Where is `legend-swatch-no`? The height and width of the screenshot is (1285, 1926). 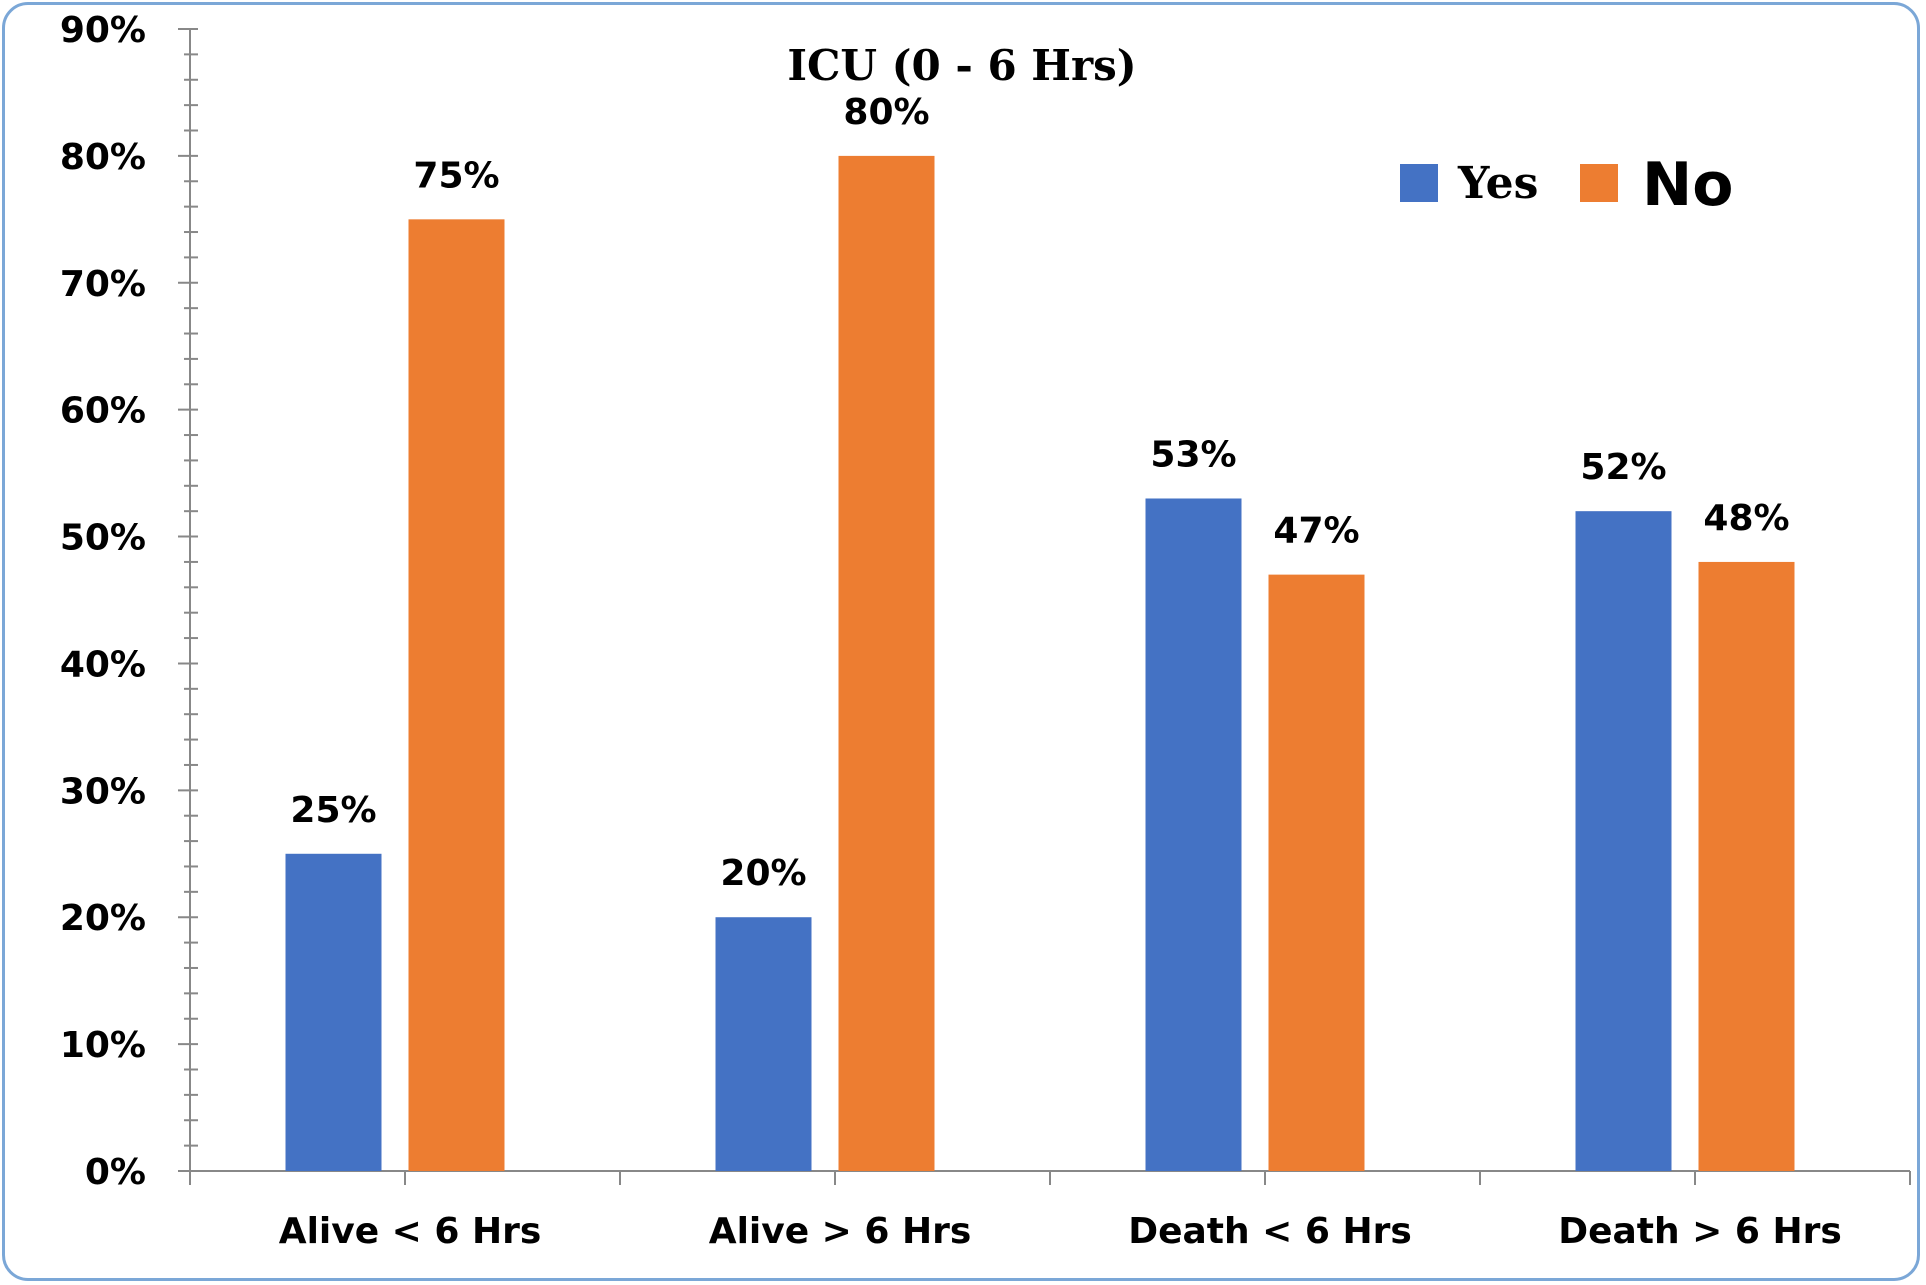 legend-swatch-no is located at coordinates (1599, 183).